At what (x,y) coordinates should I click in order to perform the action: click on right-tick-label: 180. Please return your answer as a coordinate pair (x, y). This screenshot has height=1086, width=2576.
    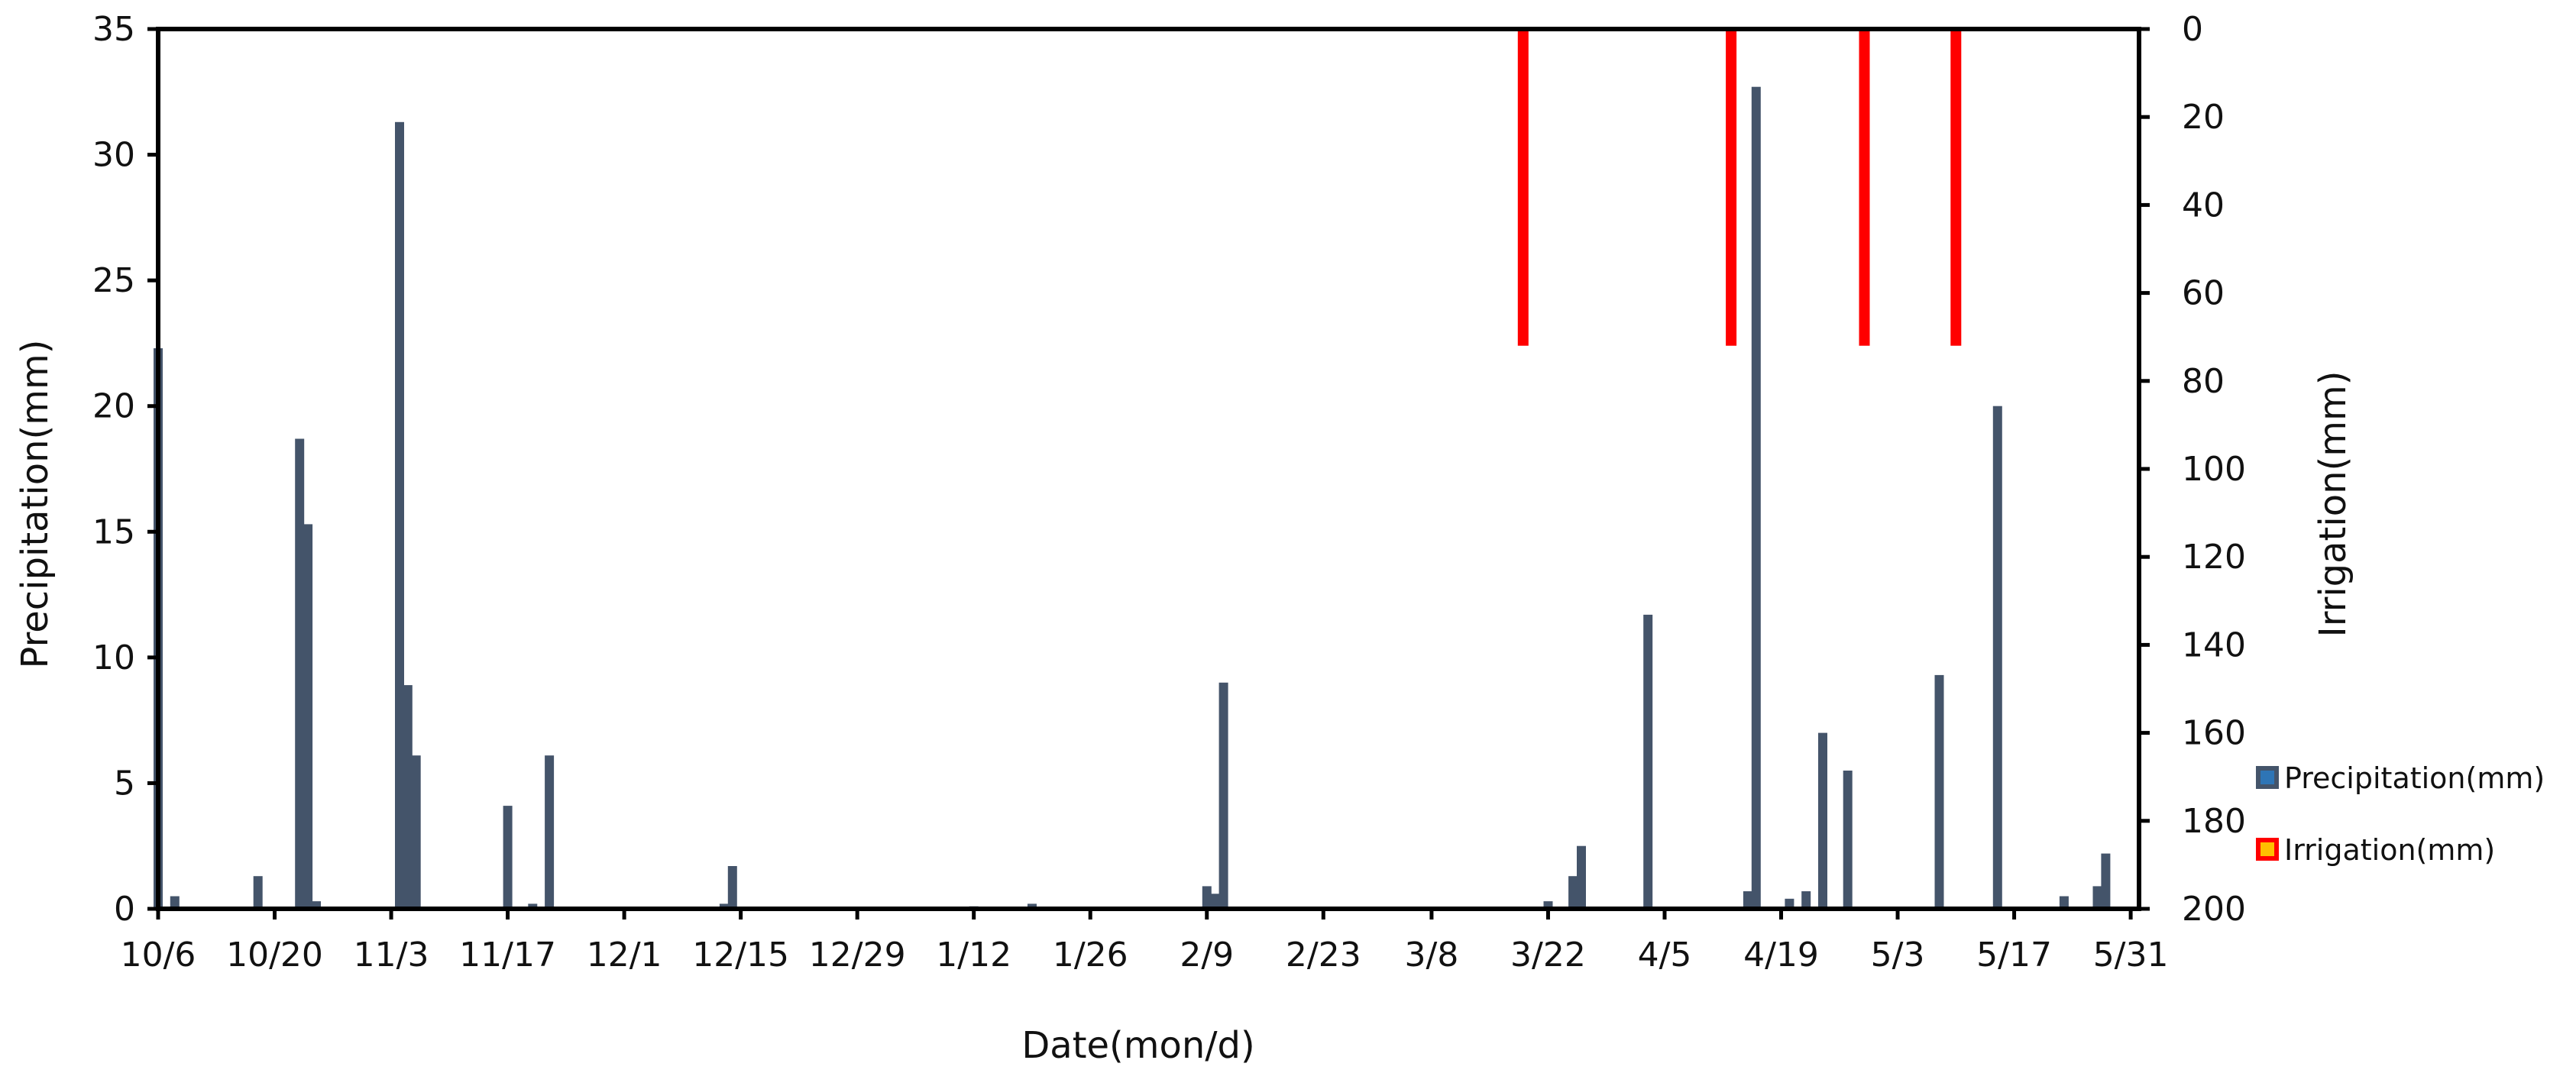
    Looking at the image, I should click on (2214, 821).